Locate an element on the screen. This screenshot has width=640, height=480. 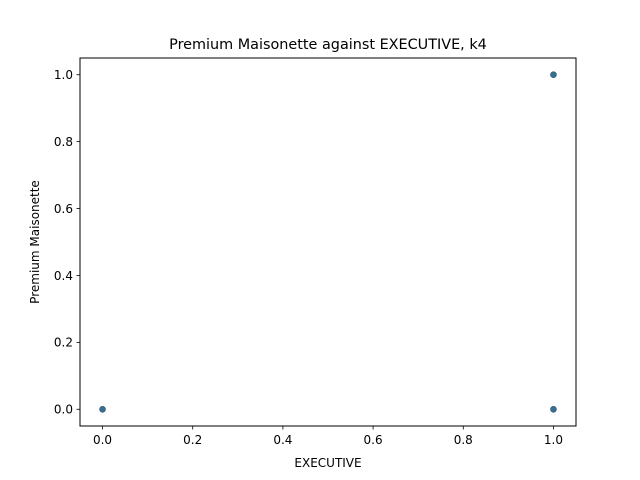
x-tick-label: 1.0 is located at coordinates (553, 440).